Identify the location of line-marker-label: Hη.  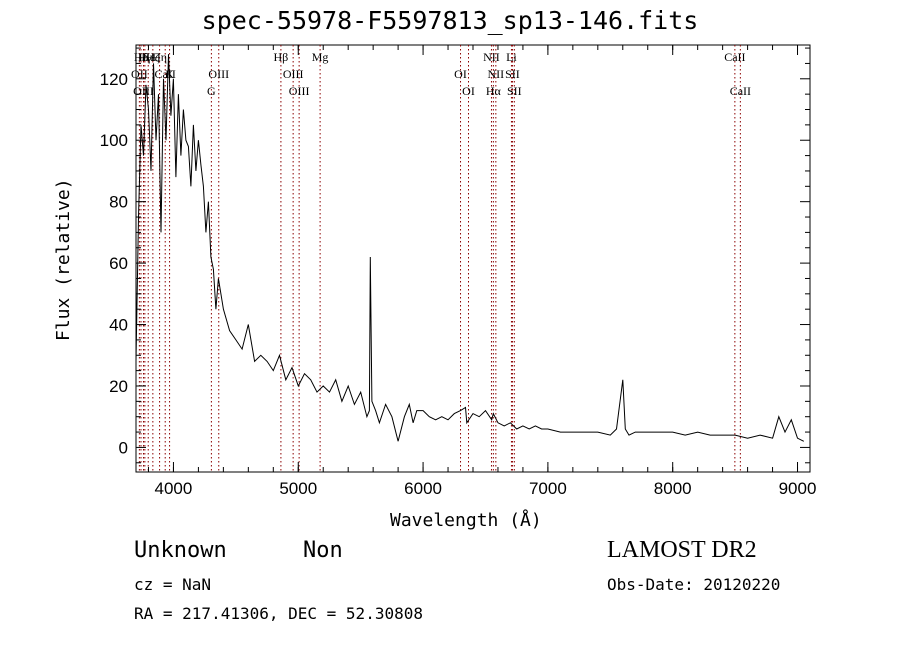
(159, 57).